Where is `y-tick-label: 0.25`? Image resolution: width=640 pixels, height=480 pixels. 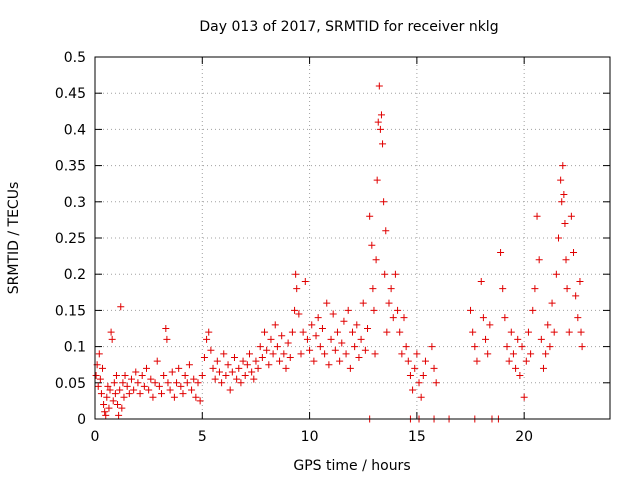 y-tick-label: 0.25 is located at coordinates (70, 239).